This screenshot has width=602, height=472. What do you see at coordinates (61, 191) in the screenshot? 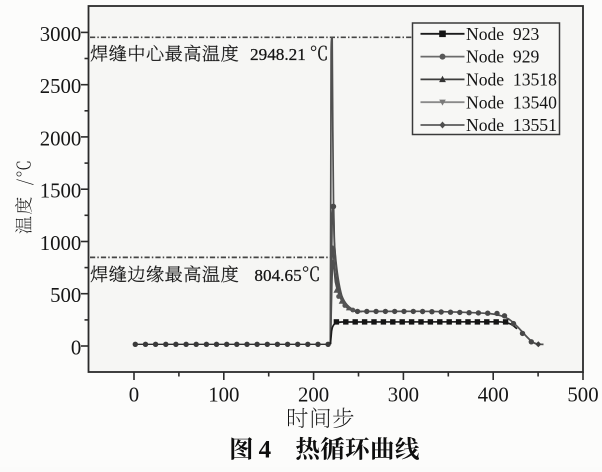
I see `svg-text: 1500` at bounding box center [61, 191].